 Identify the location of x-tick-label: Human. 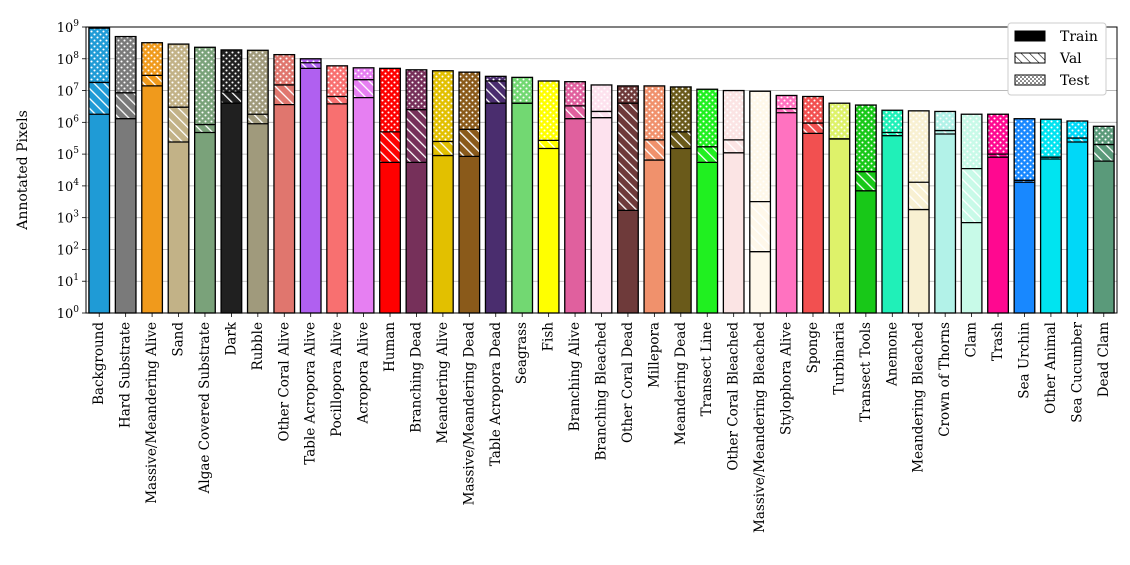
(390, 347).